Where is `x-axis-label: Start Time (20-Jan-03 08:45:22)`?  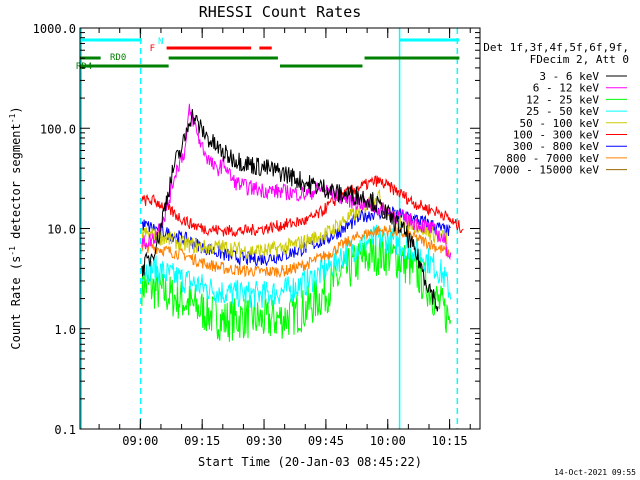 x-axis-label: Start Time (20-Jan-03 08:45:22) is located at coordinates (310, 462).